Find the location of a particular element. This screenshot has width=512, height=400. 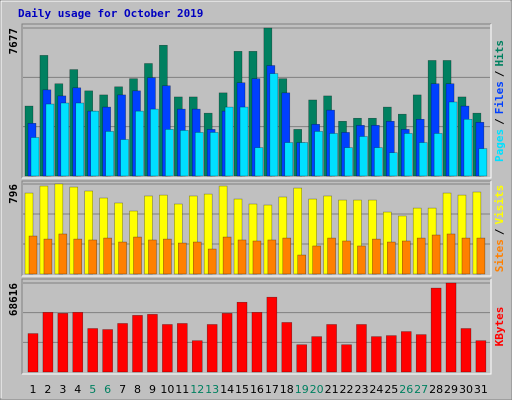

x-tick-label: 6 is located at coordinates (107, 389).